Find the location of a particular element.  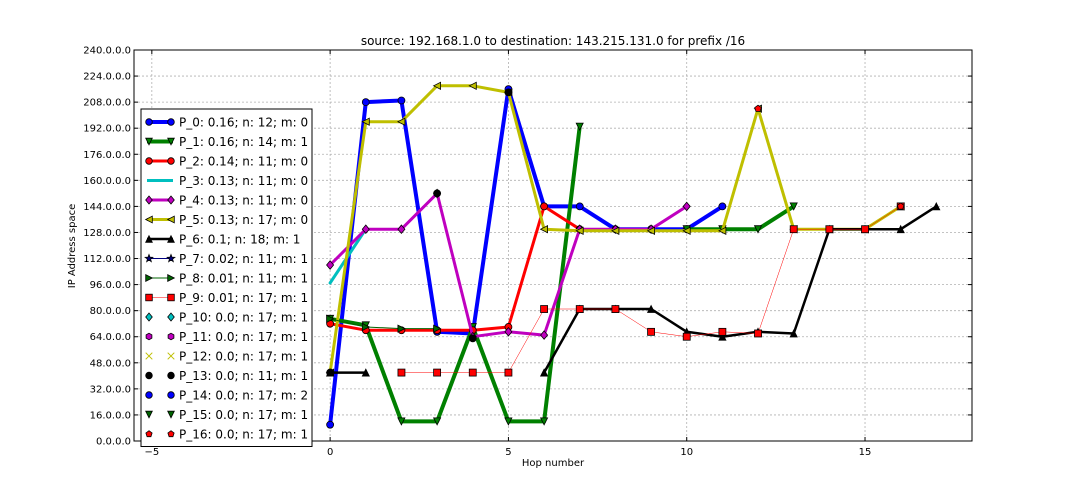

y-tick-label: 160.0.0.0 is located at coordinates (107, 181).